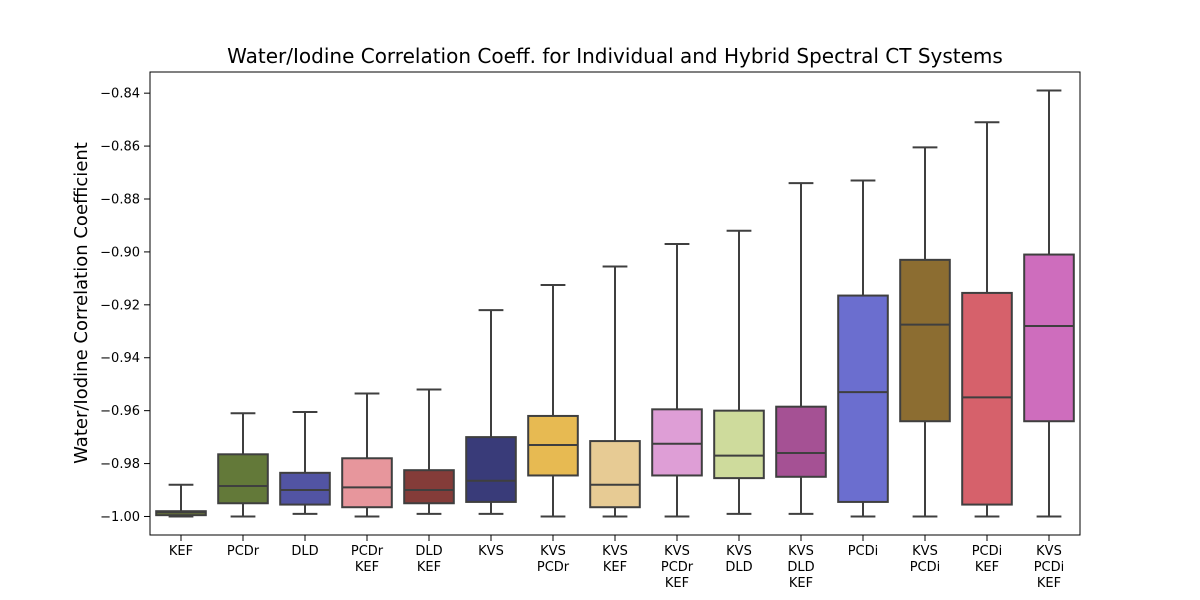 The image size is (1200, 600). I want to click on box-group: KVS, so click(491, 434).